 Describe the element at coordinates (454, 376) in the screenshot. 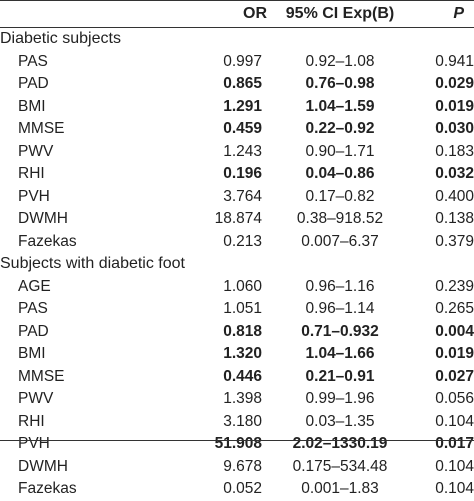

I see `p-value-cell: 0.027` at that location.